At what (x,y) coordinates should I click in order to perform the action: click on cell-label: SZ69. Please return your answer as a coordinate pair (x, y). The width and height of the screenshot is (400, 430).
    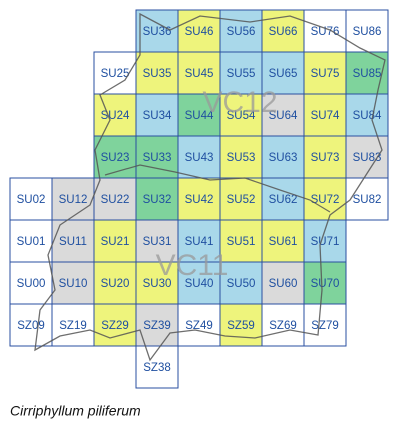
    Looking at the image, I should click on (283, 326).